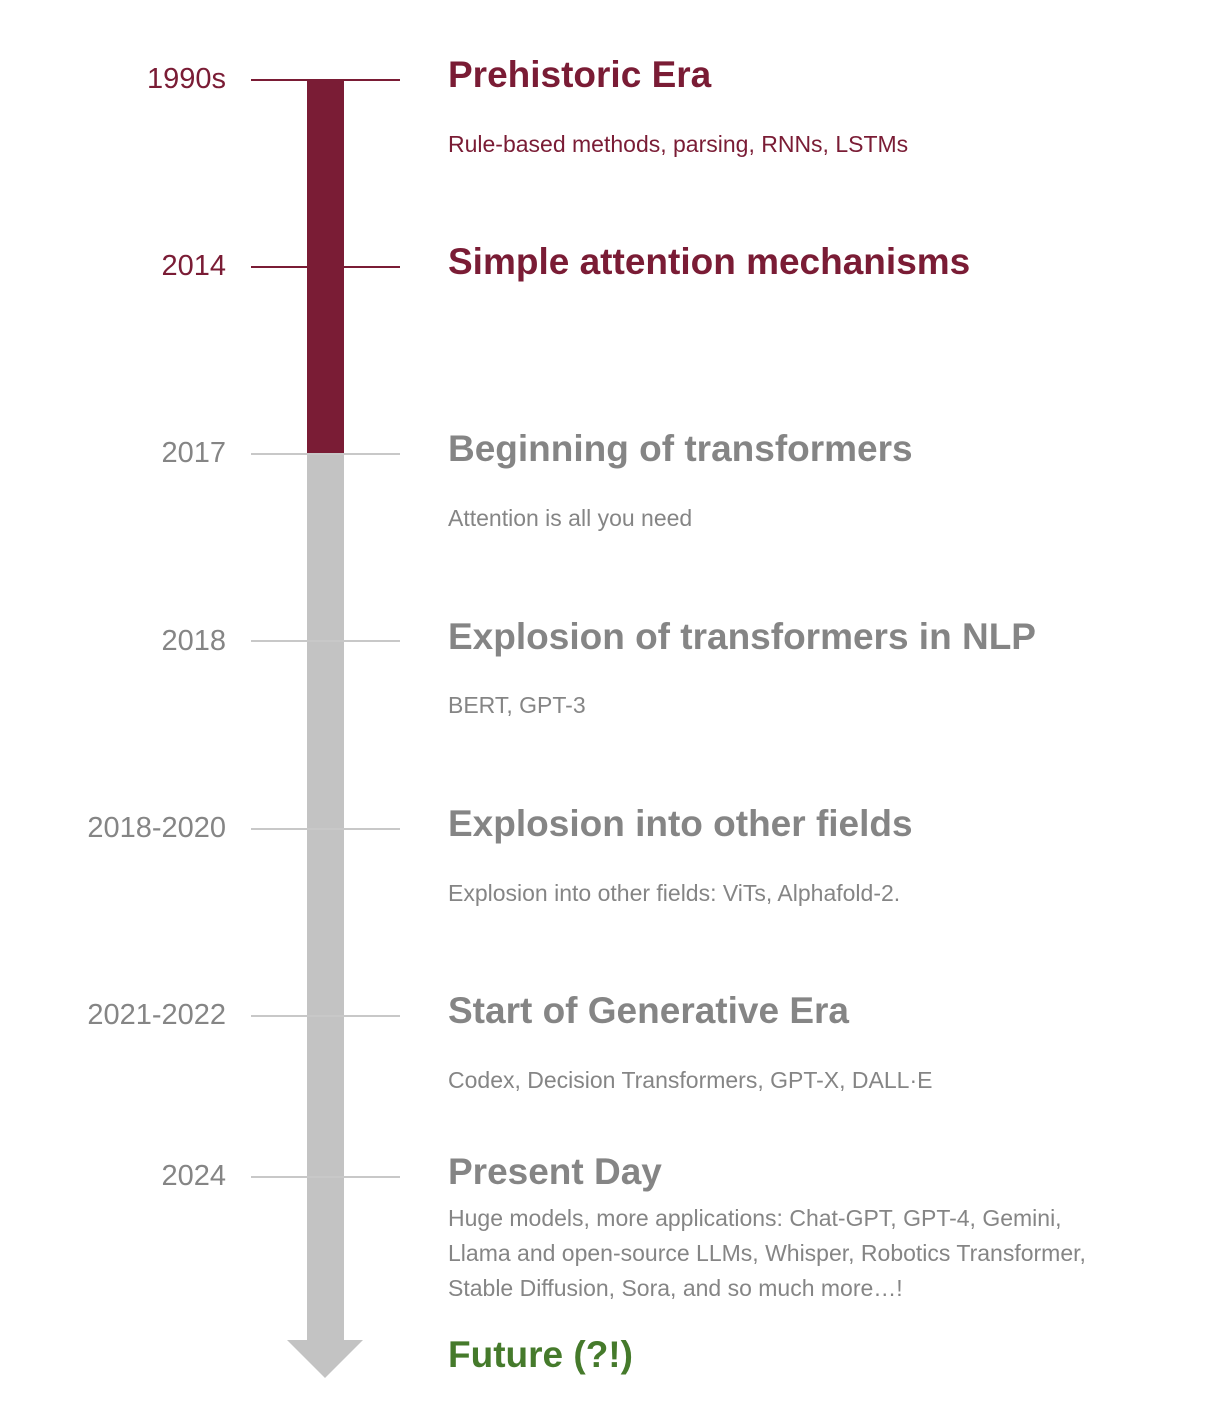  I want to click on tick-2014, so click(325, 267).